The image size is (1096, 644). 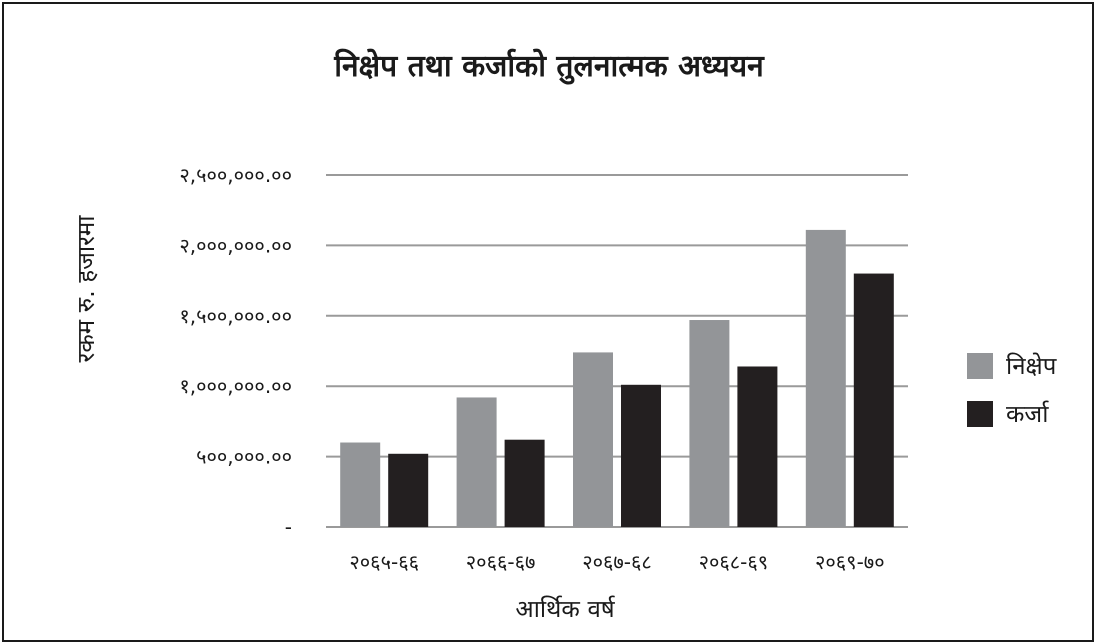 I want to click on y-tick-label: १,५००,०००.००, so click(x=235, y=316).